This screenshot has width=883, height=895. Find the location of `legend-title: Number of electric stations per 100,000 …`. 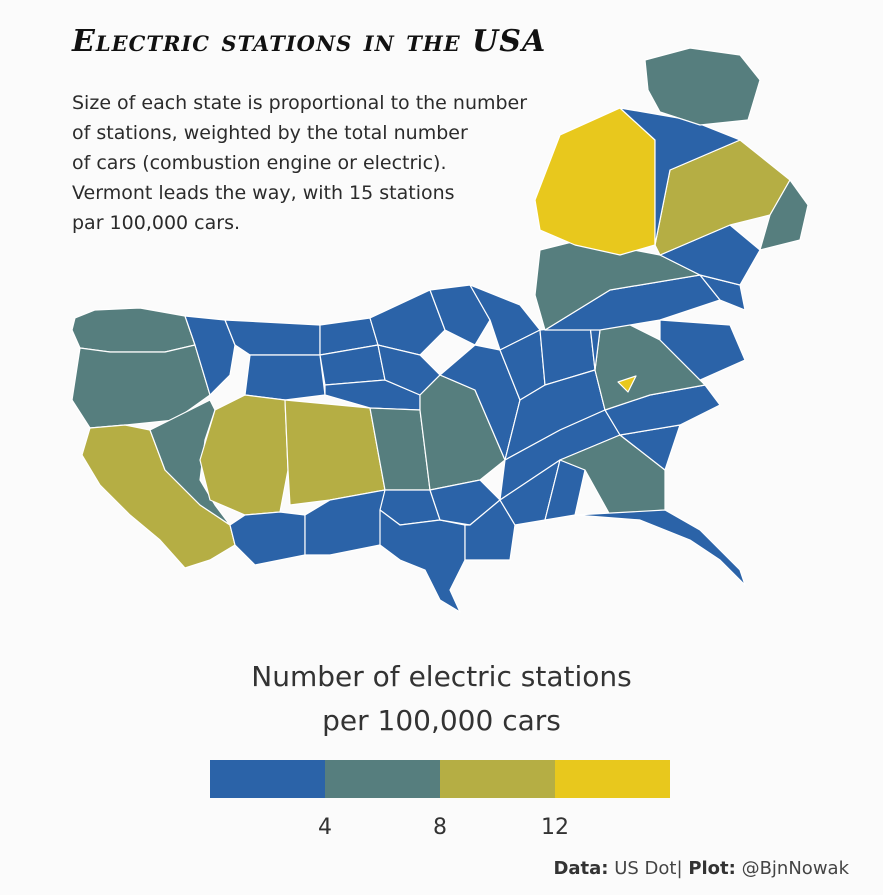

legend-title: Number of electric stations per 100,000 … is located at coordinates (441, 699).